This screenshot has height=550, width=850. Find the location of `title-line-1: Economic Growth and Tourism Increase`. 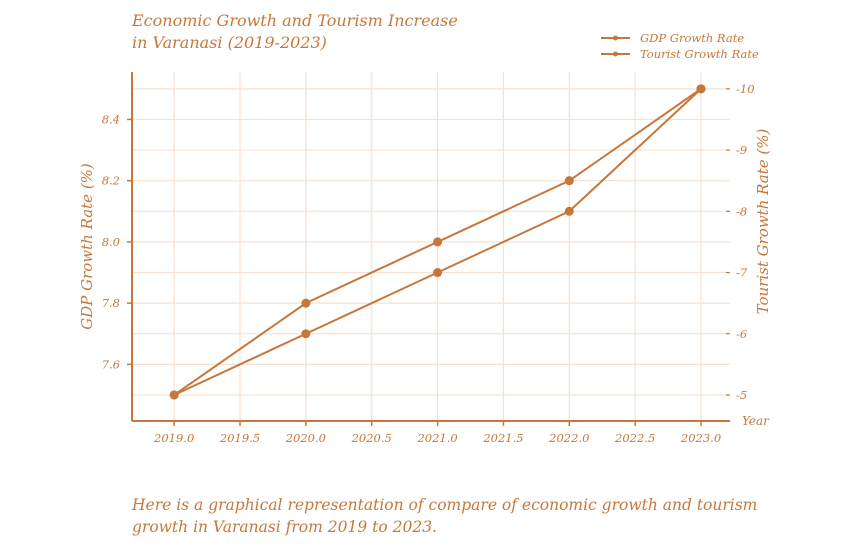

title-line-1: Economic Growth and Tourism Increase is located at coordinates (295, 20).